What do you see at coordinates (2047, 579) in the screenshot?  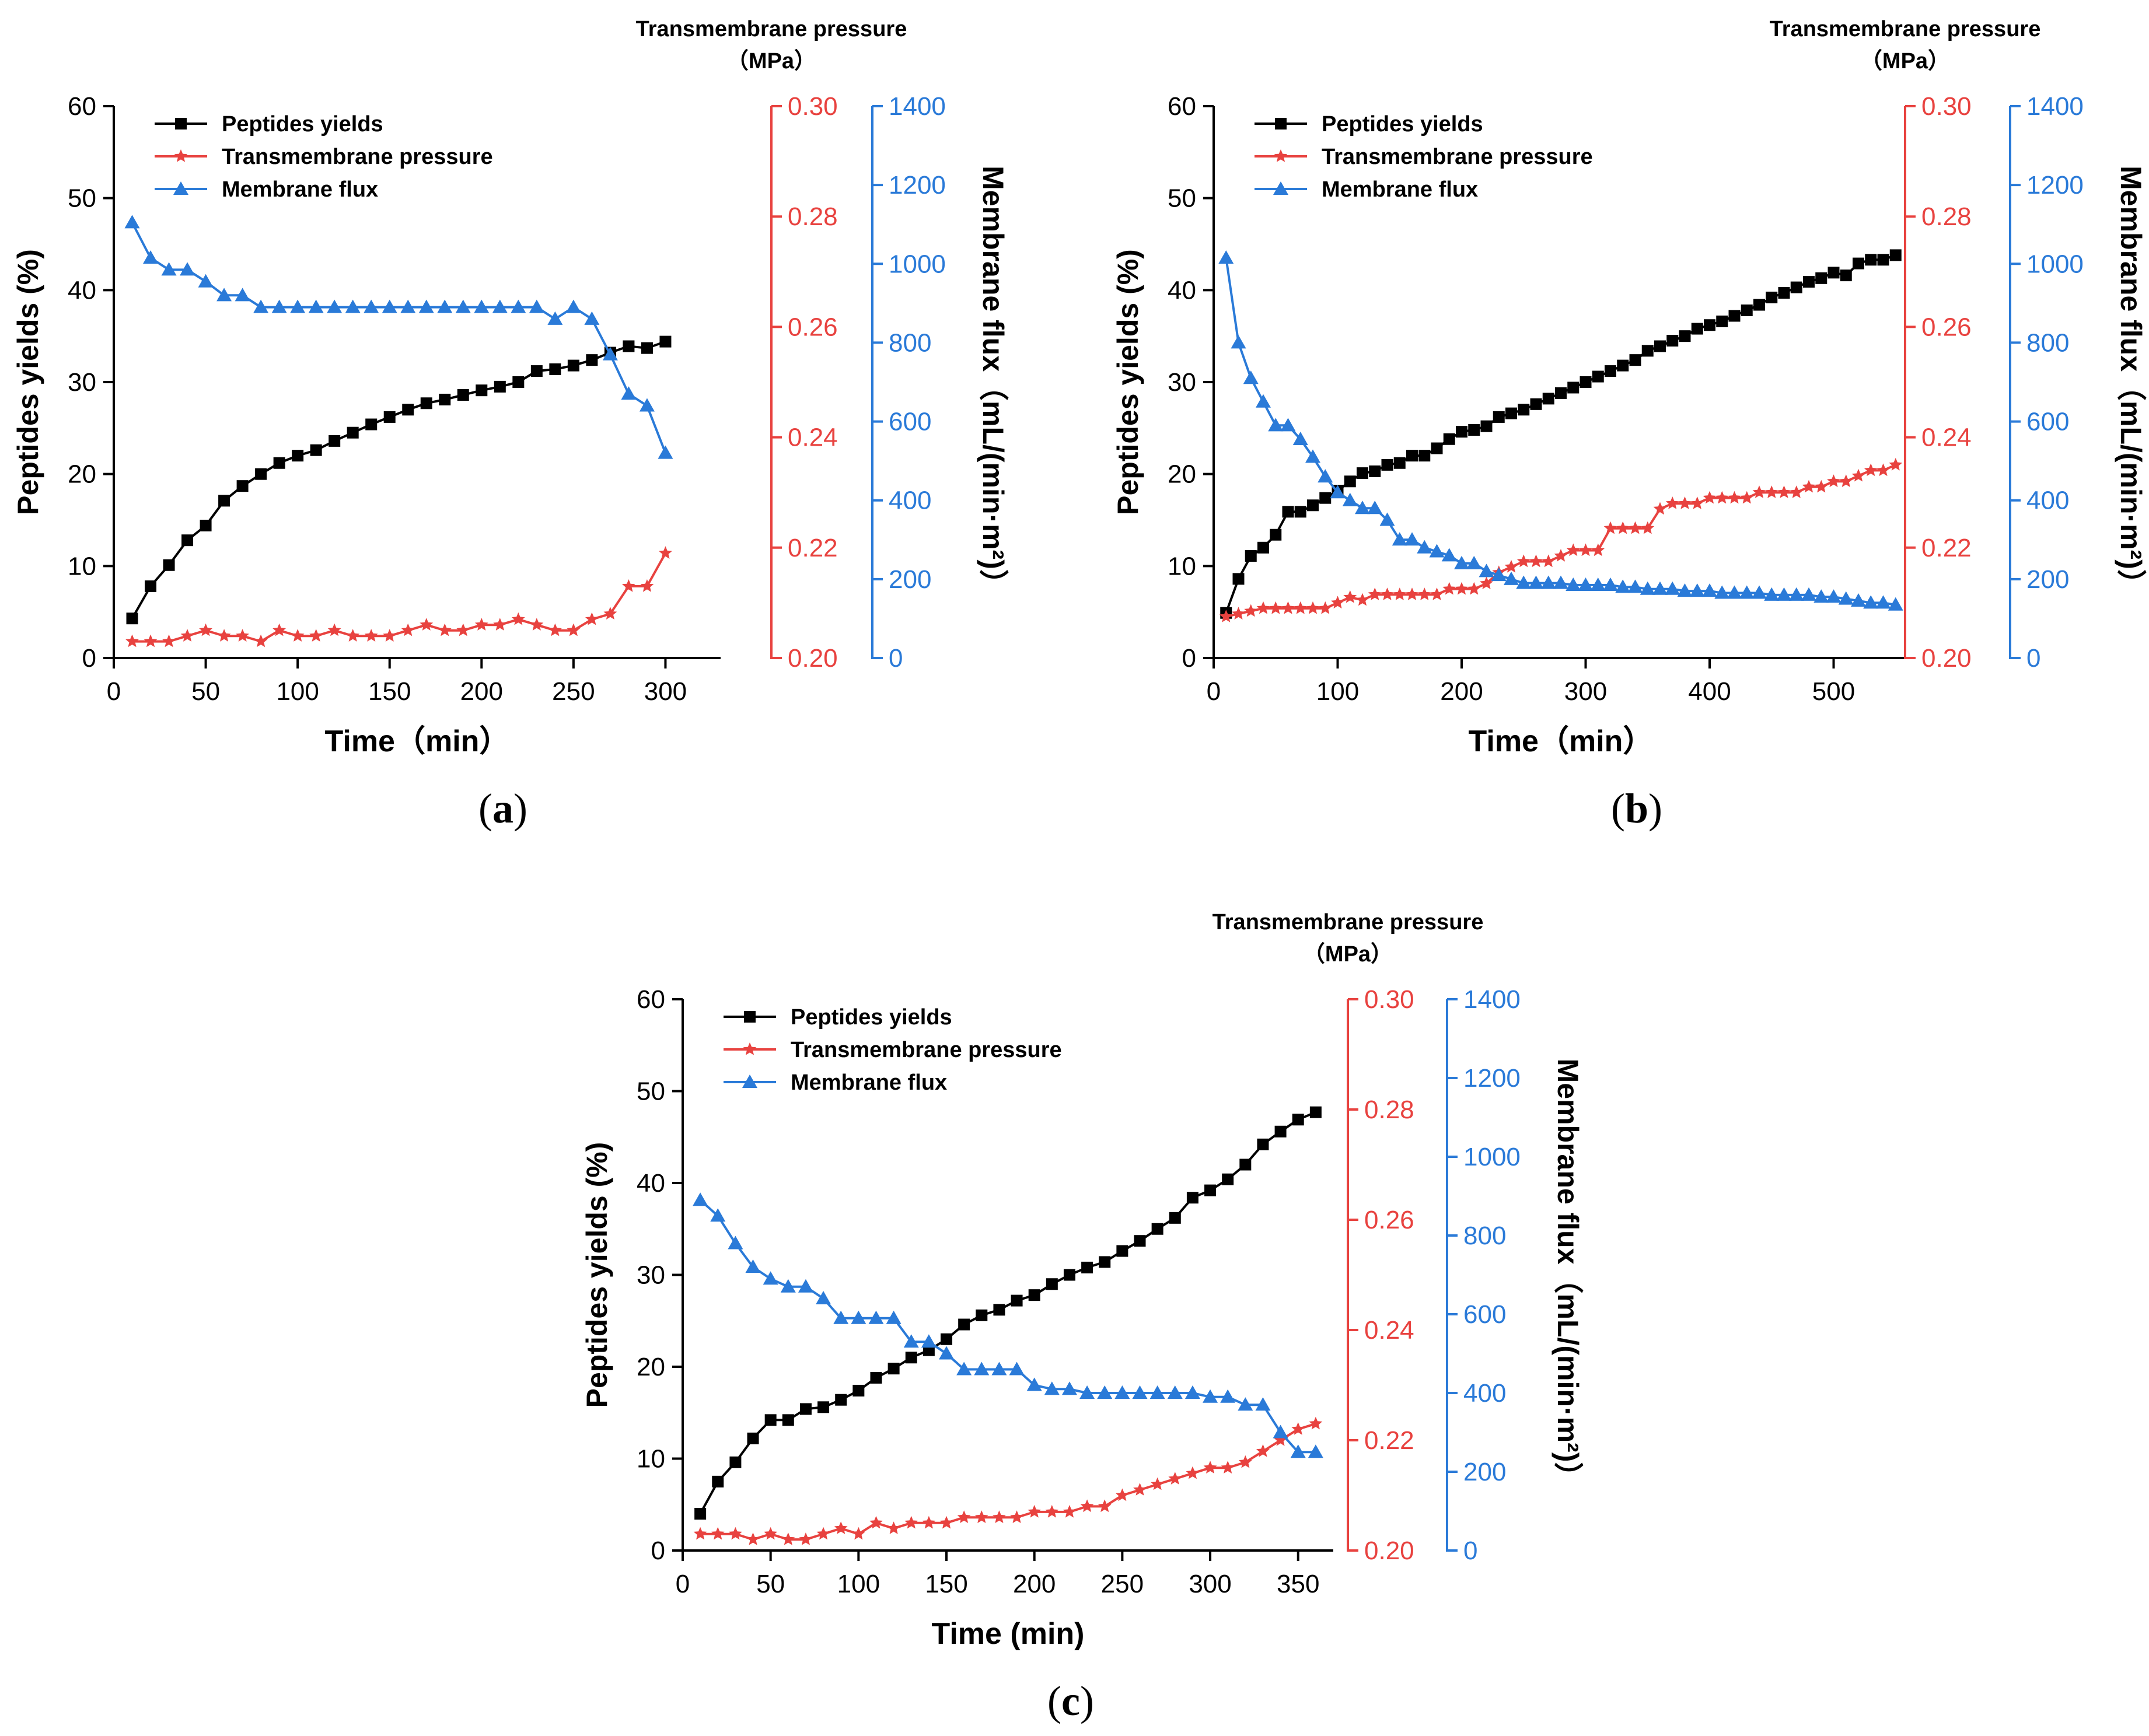 I see `right-tick-label: 200` at bounding box center [2047, 579].